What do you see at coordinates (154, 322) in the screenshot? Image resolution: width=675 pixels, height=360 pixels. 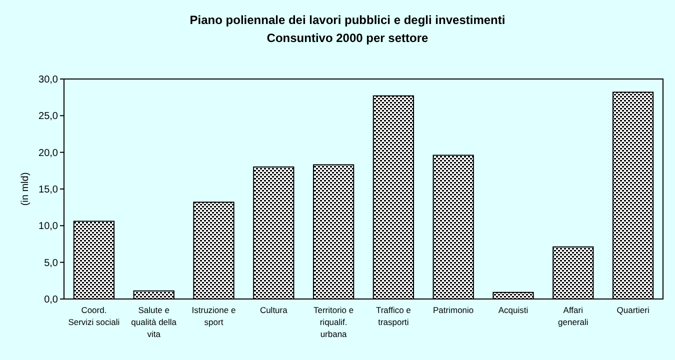 I see `x-tick-label: Salute e qualità della vita` at bounding box center [154, 322].